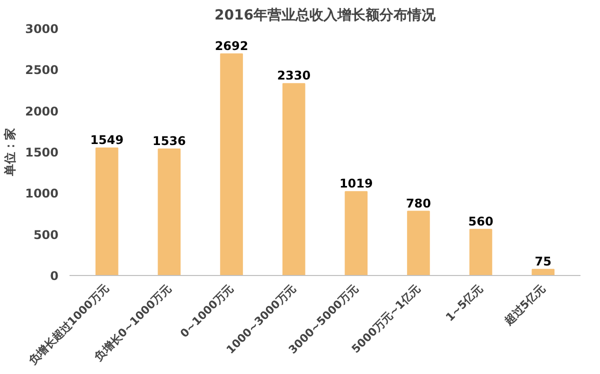  Describe the element at coordinates (419, 203) in the screenshot. I see `data-label: 780` at that location.